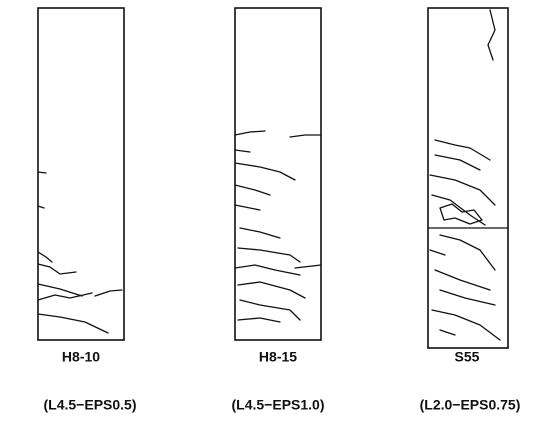  Describe the element at coordinates (470, 405) in the screenshot. I see `panel-sublabel: (L2.0−EPS0.75)` at that location.